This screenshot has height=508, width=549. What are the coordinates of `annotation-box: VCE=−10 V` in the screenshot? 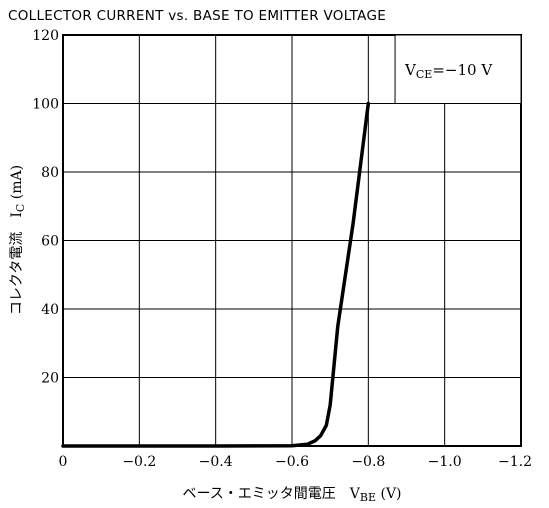 It's located at (458, 69).